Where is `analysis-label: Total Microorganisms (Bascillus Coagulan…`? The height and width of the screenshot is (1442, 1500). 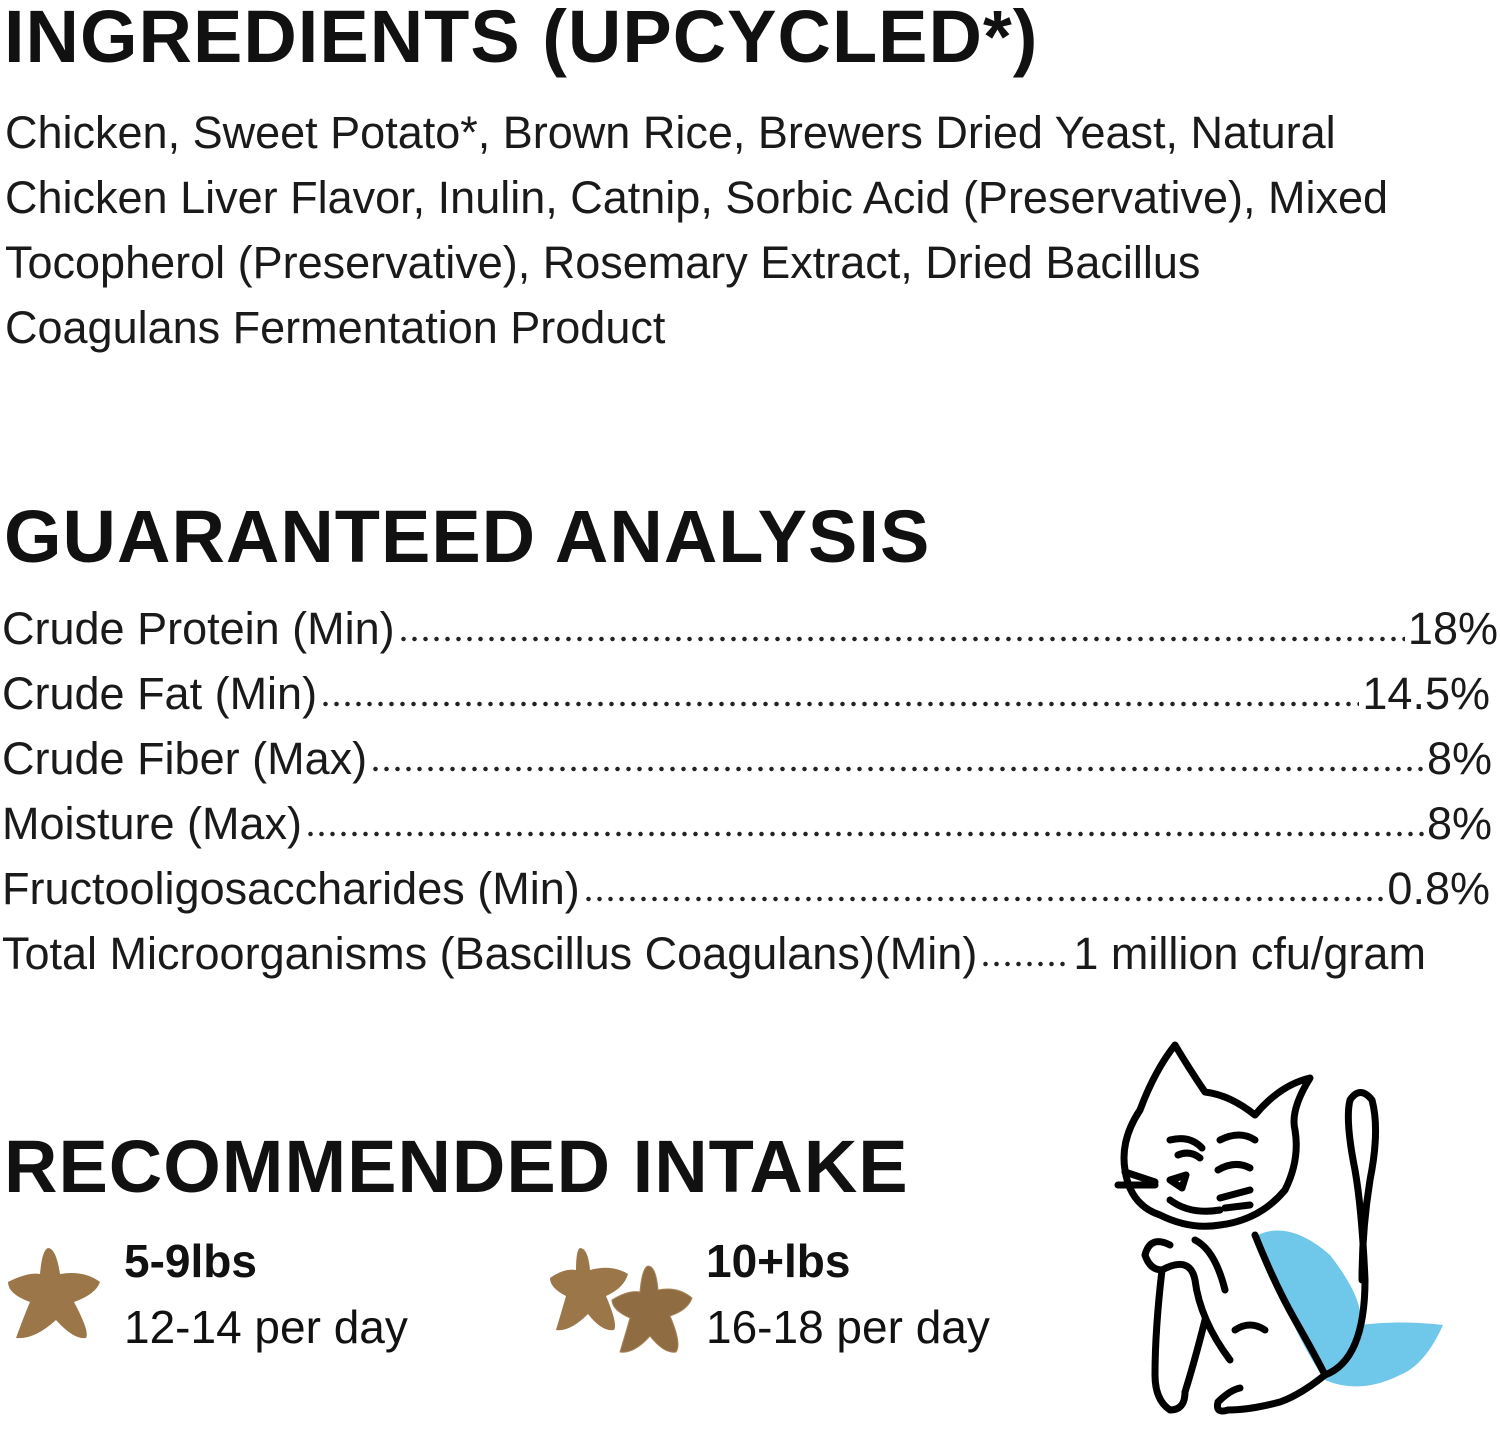 analysis-label: Total Microorganisms (Bascillus Coagulan… is located at coordinates (490, 953).